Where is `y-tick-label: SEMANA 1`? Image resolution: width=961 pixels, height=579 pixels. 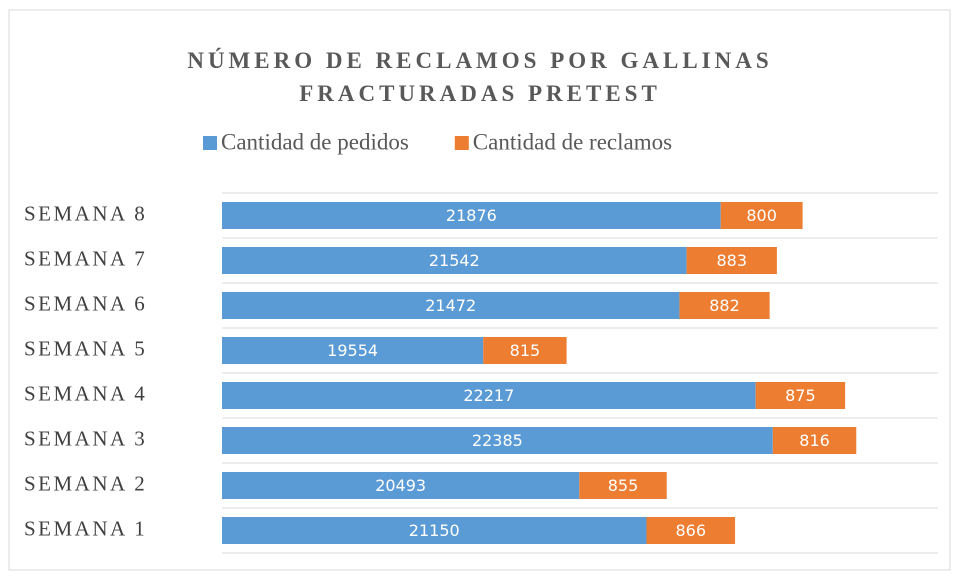 y-tick-label: SEMANA 1 is located at coordinates (85, 528).